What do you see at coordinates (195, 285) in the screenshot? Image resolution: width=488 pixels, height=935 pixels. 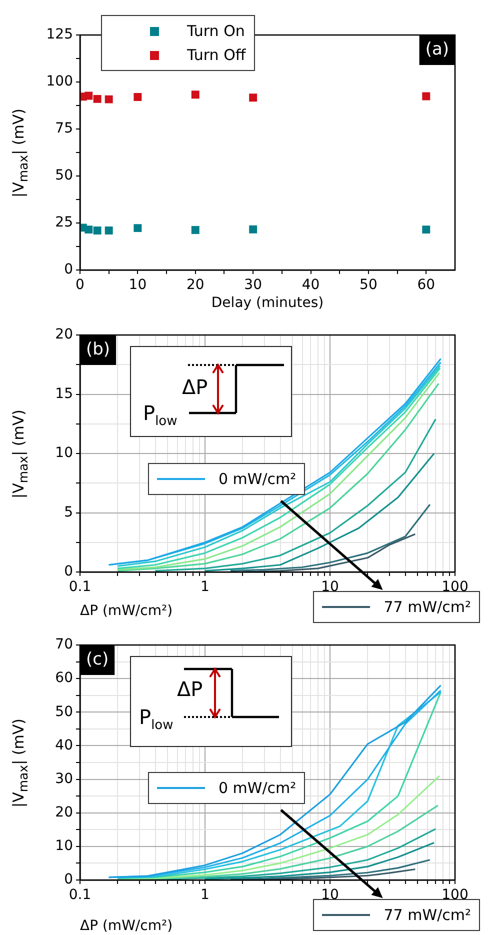 I see `x-tick-label: 20` at bounding box center [195, 285].